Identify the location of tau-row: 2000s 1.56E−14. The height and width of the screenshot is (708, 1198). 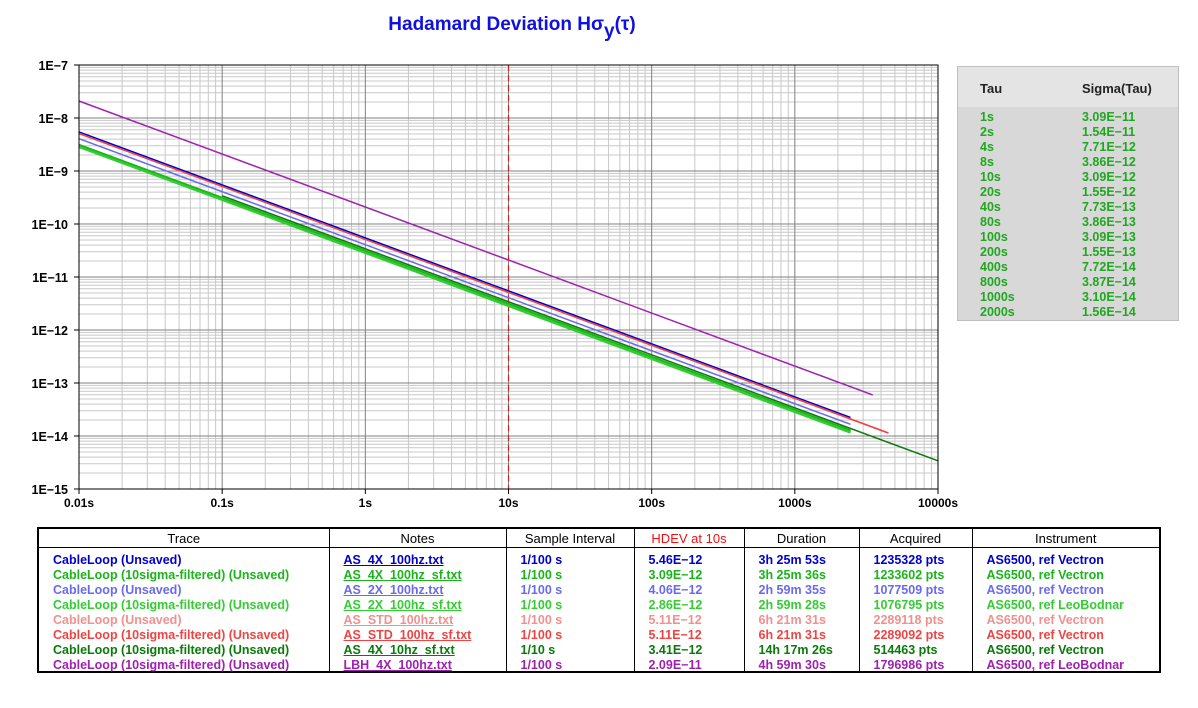
(1068, 312).